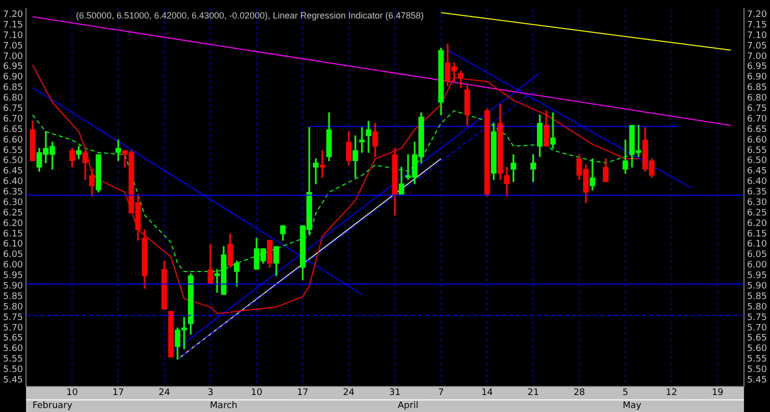 This screenshot has height=412, width=770. Describe the element at coordinates (757, 99) in the screenshot. I see `y2-tick-label: 6.80` at that location.